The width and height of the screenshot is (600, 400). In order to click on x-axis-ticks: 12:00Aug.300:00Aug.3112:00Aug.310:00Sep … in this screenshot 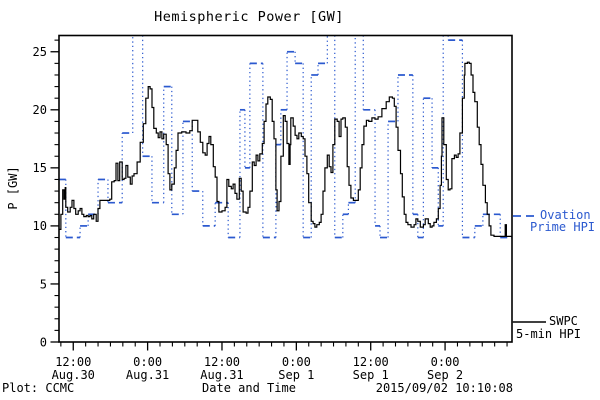, I will do `click(280, 362)`.